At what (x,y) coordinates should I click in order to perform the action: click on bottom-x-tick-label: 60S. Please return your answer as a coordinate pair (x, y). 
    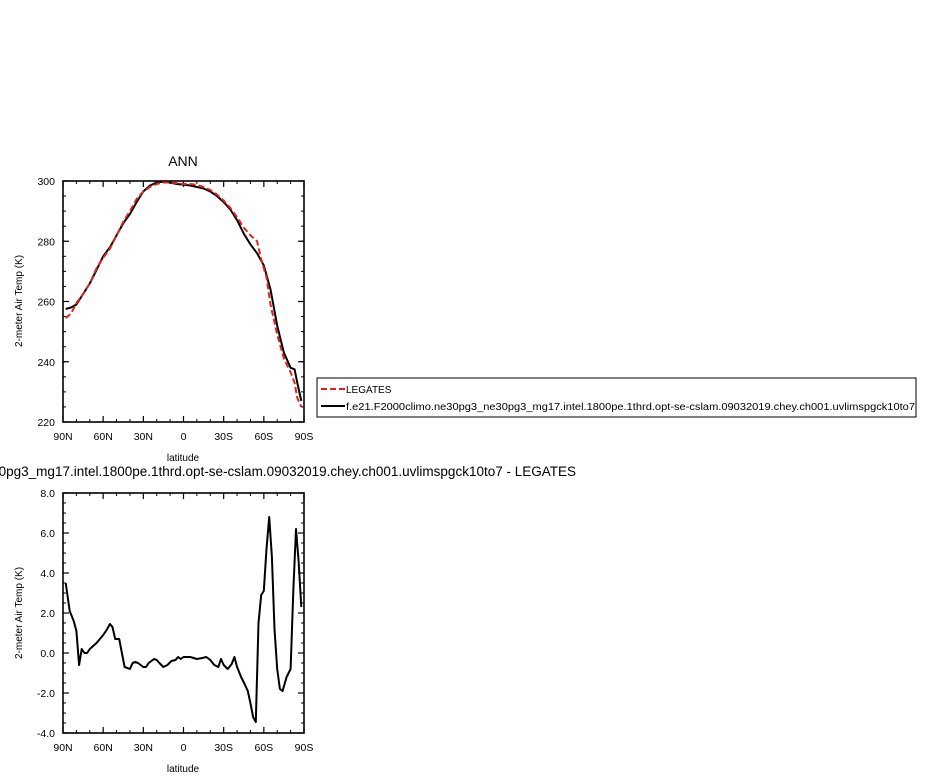
    Looking at the image, I should click on (263, 748).